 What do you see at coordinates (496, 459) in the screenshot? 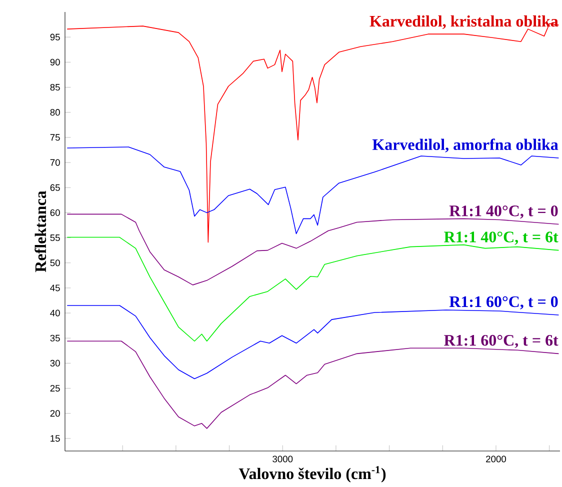
I see `x-tick-label: 2000` at bounding box center [496, 459].